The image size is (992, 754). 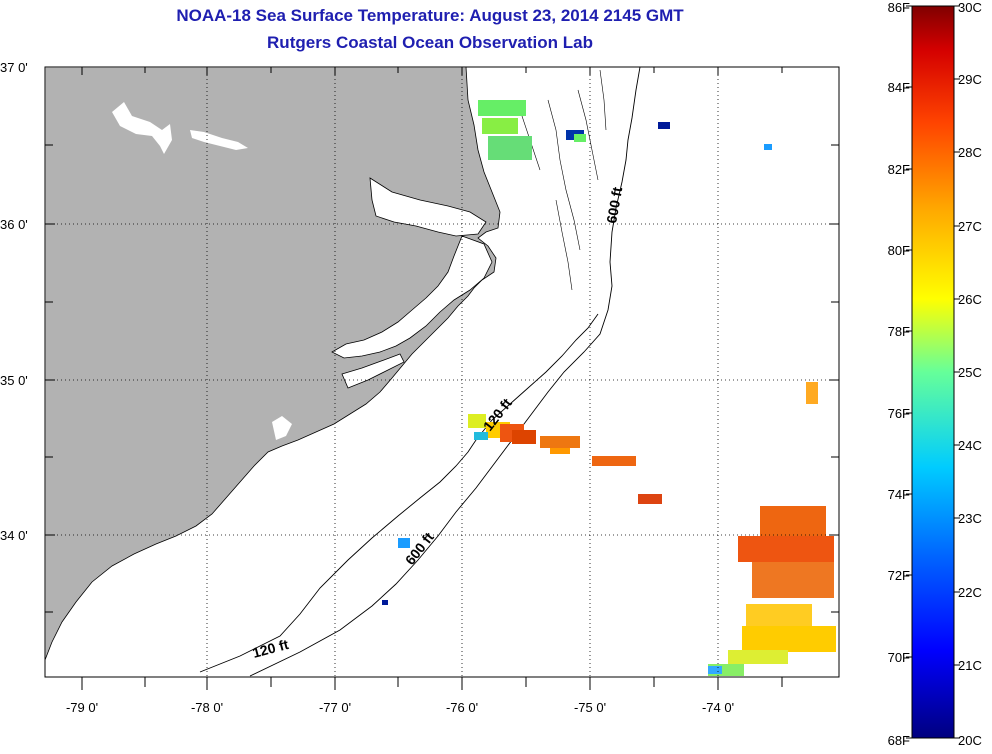 What do you see at coordinates (563, 180) in the screenshot?
I see `shoal-lines` at bounding box center [563, 180].